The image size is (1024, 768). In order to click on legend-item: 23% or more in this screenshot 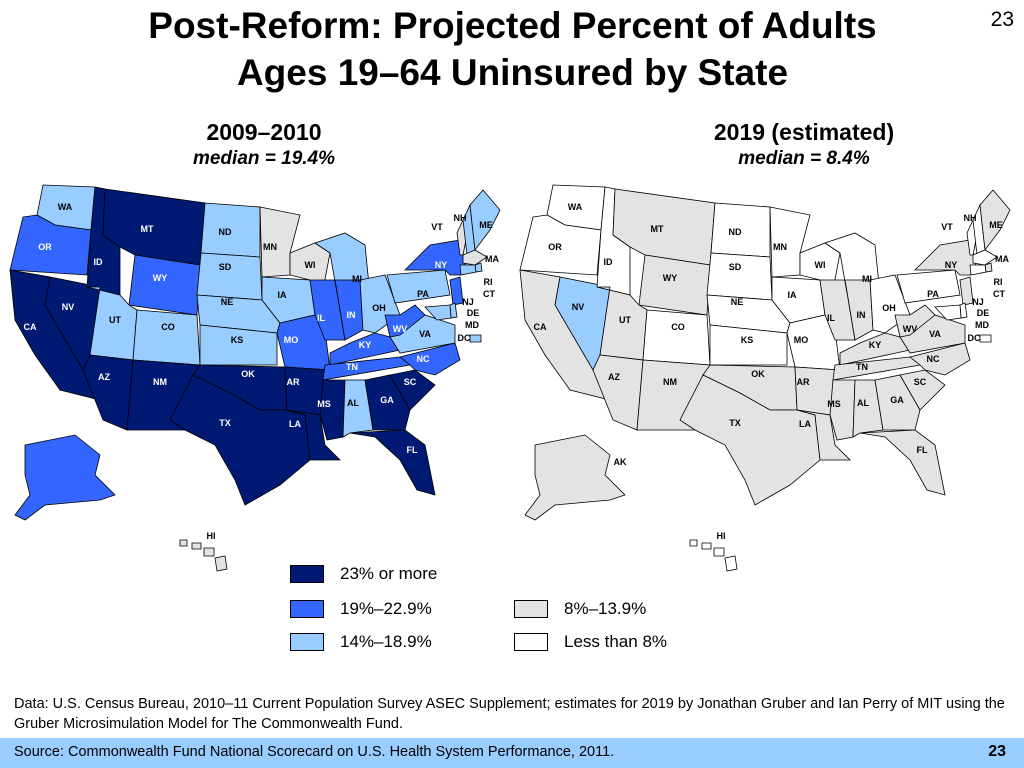, I will do `click(363, 574)`.